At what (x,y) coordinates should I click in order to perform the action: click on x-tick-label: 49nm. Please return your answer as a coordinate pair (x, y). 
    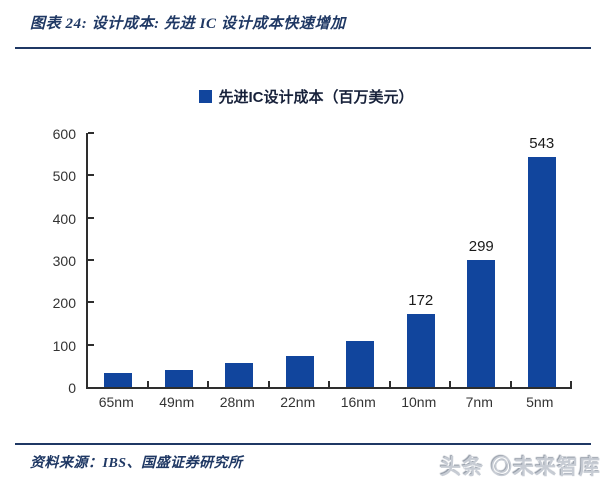
    Looking at the image, I should click on (177, 402).